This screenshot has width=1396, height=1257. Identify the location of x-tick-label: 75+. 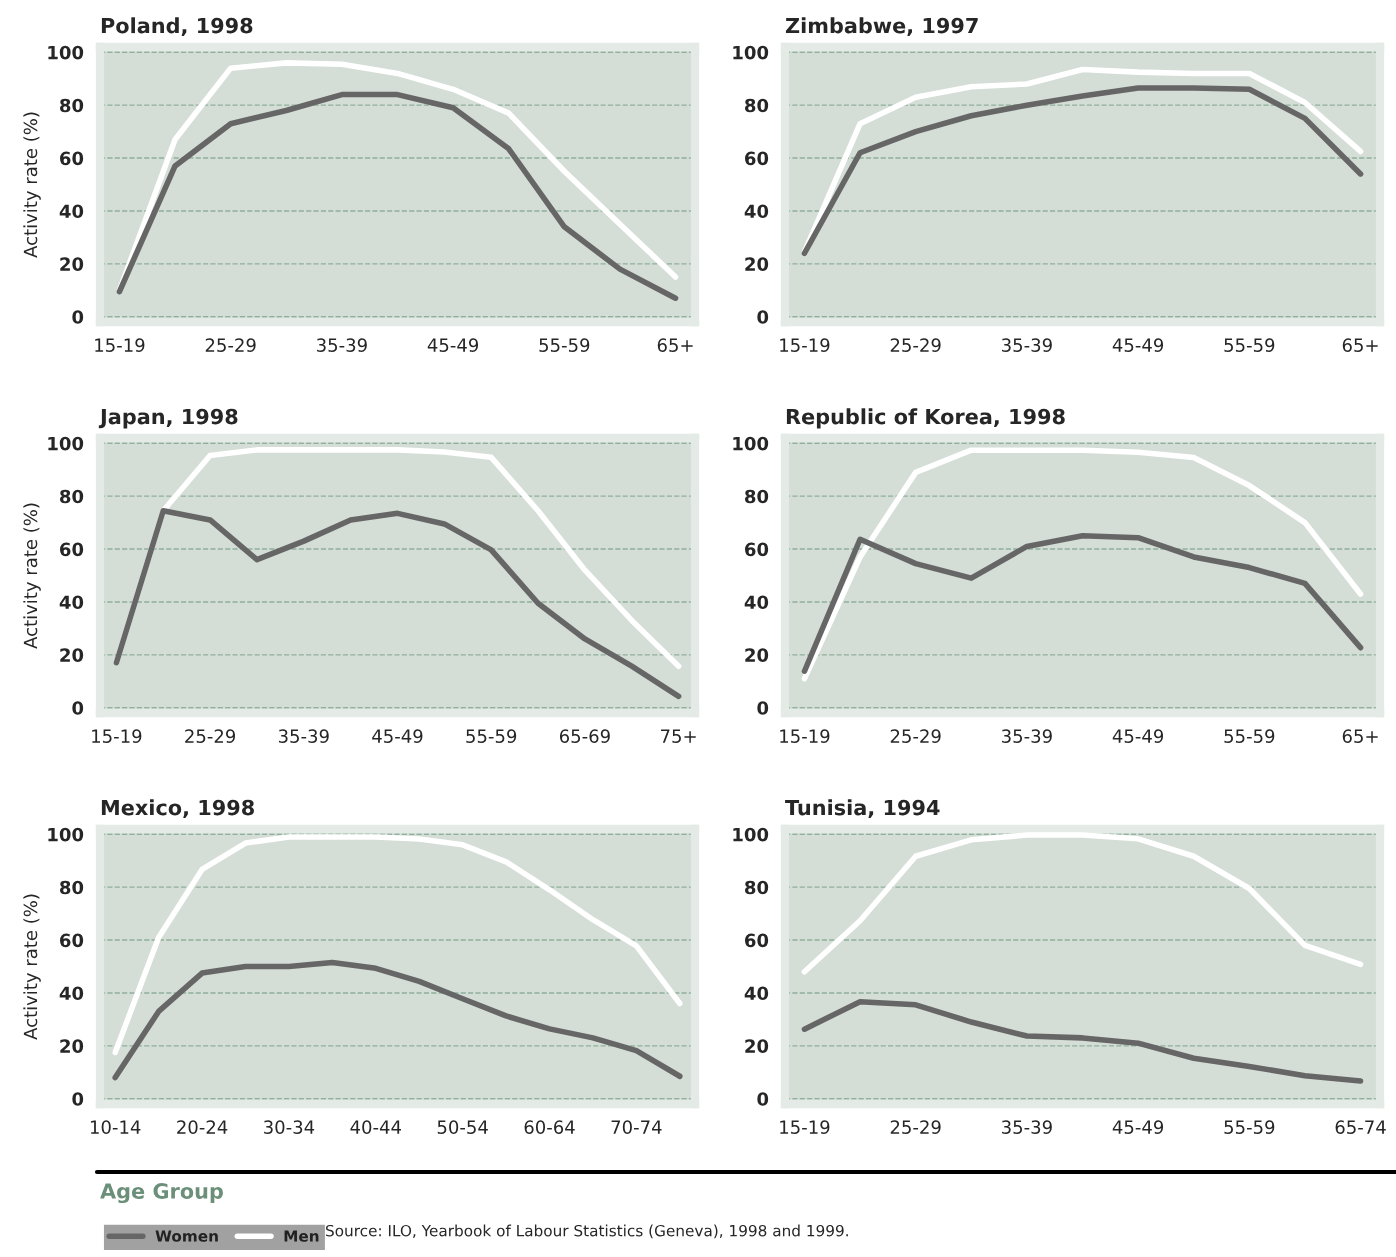
(678, 736).